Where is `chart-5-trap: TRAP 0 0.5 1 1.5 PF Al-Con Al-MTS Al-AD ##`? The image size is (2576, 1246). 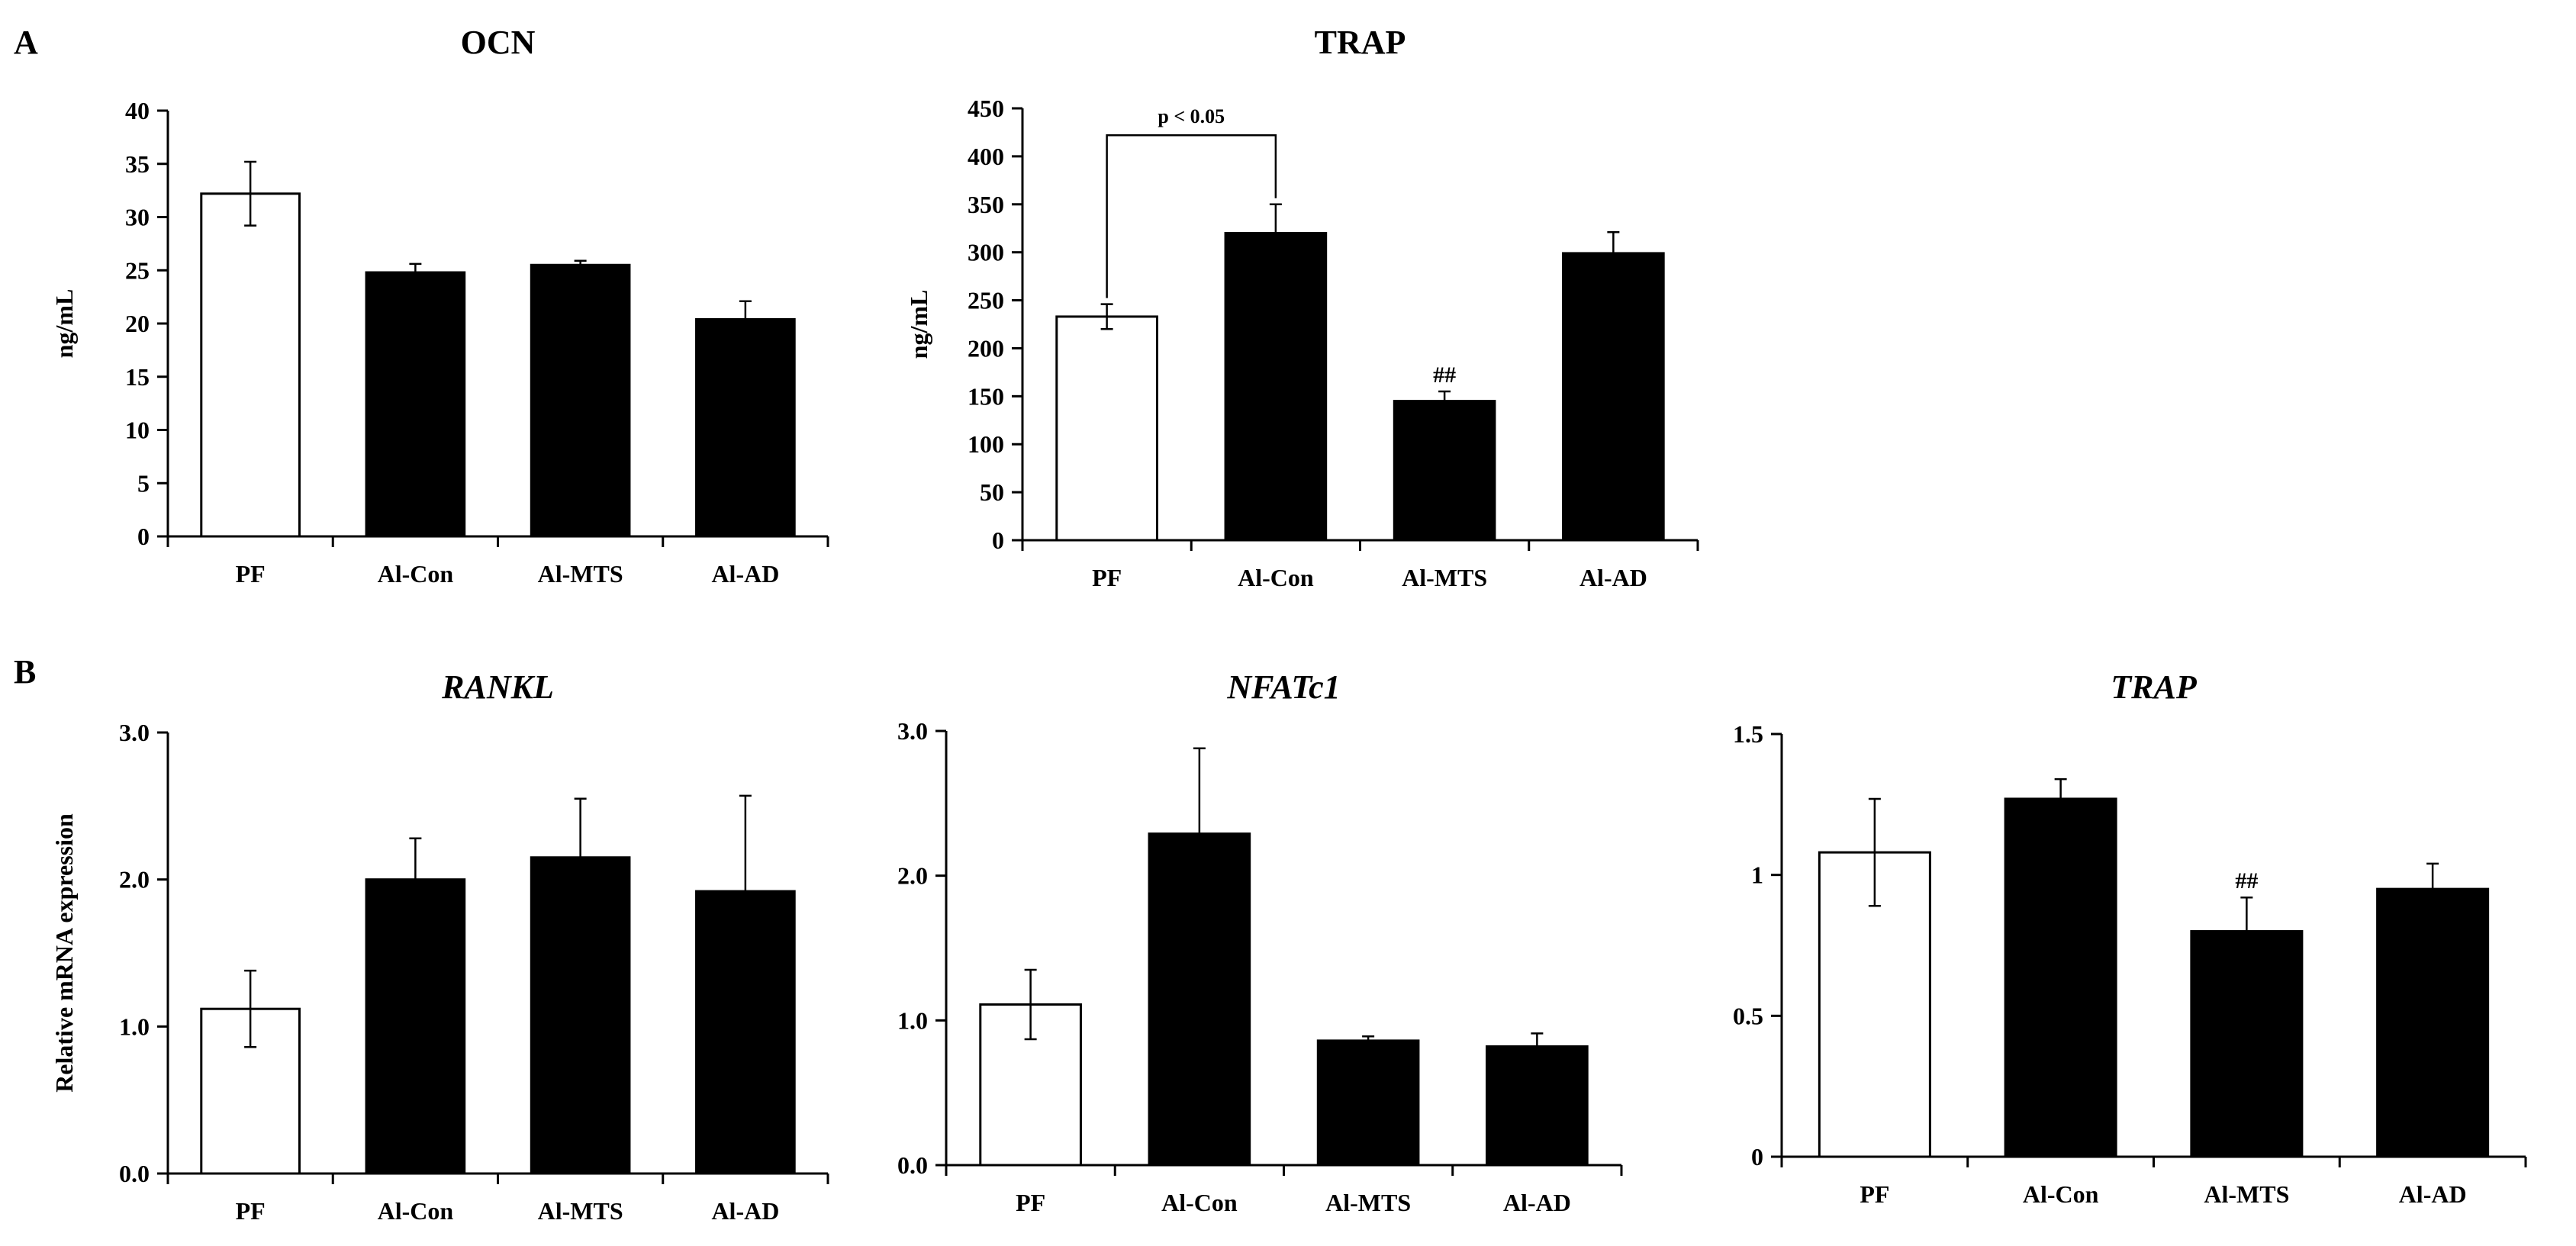
chart-5-trap: TRAP 0 0.5 1 1.5 PF Al-Con Al-MTS Al-AD ## is located at coordinates (2130, 938).